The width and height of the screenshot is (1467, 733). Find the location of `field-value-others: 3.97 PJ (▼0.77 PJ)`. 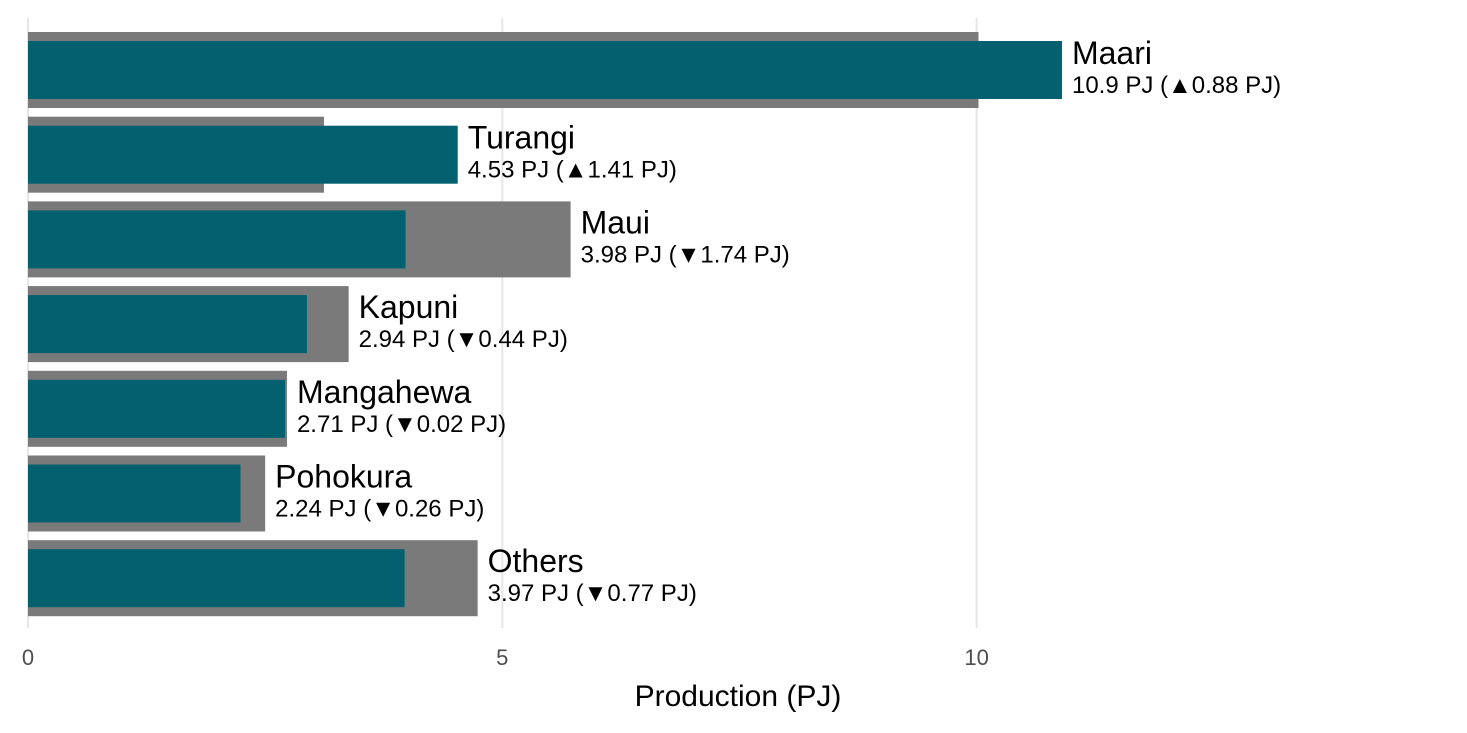

field-value-others: 3.97 PJ (▼0.77 PJ) is located at coordinates (592, 593).